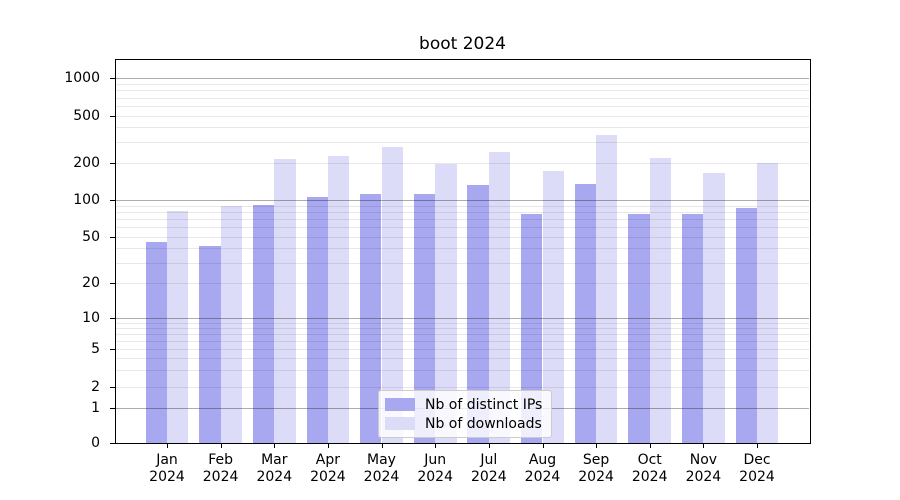 The width and height of the screenshot is (900, 500). I want to click on bar-downloads-feb, so click(231, 324).